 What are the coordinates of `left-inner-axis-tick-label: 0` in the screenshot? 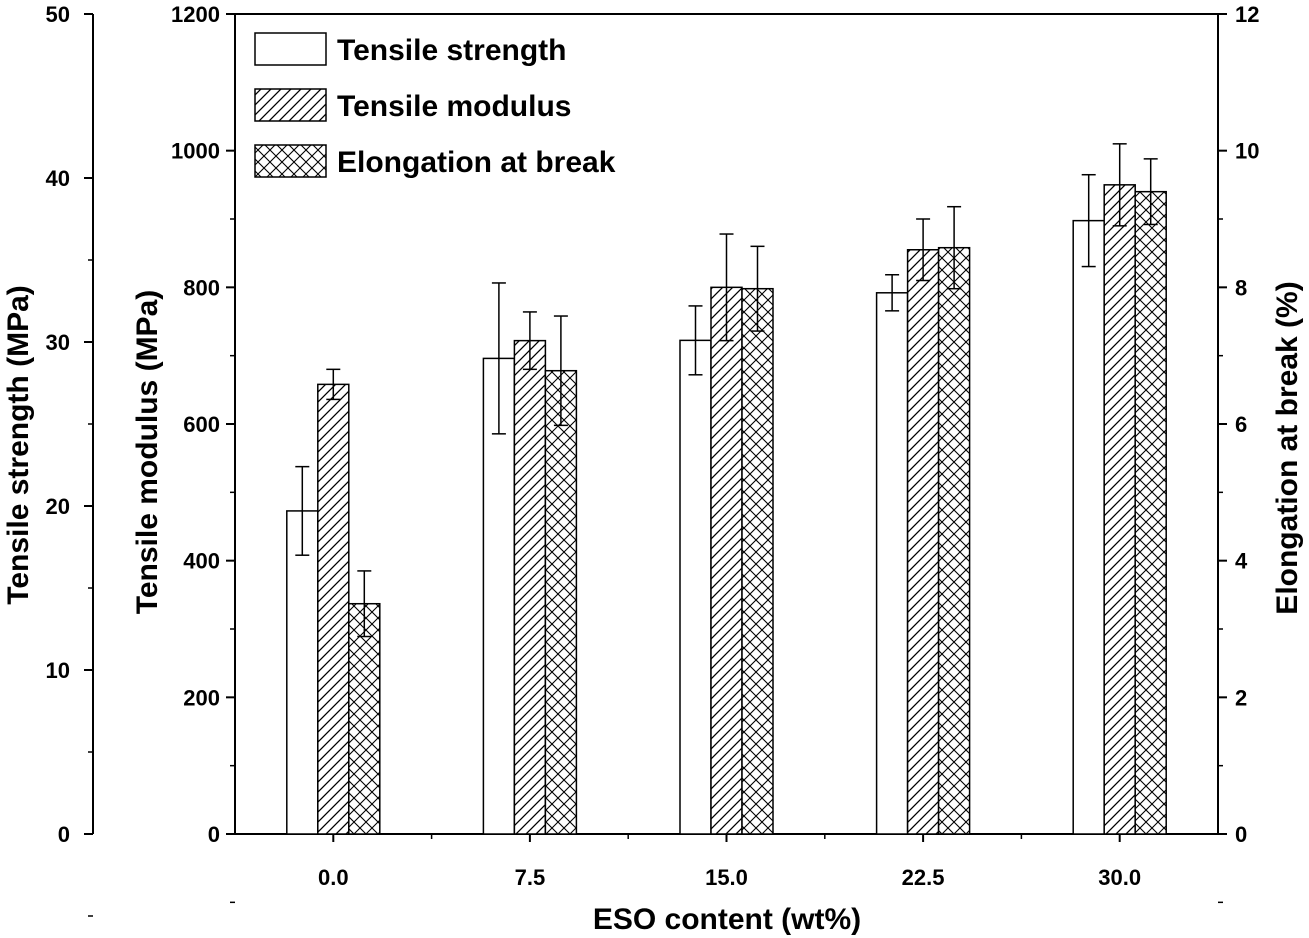 It's located at (214, 834).